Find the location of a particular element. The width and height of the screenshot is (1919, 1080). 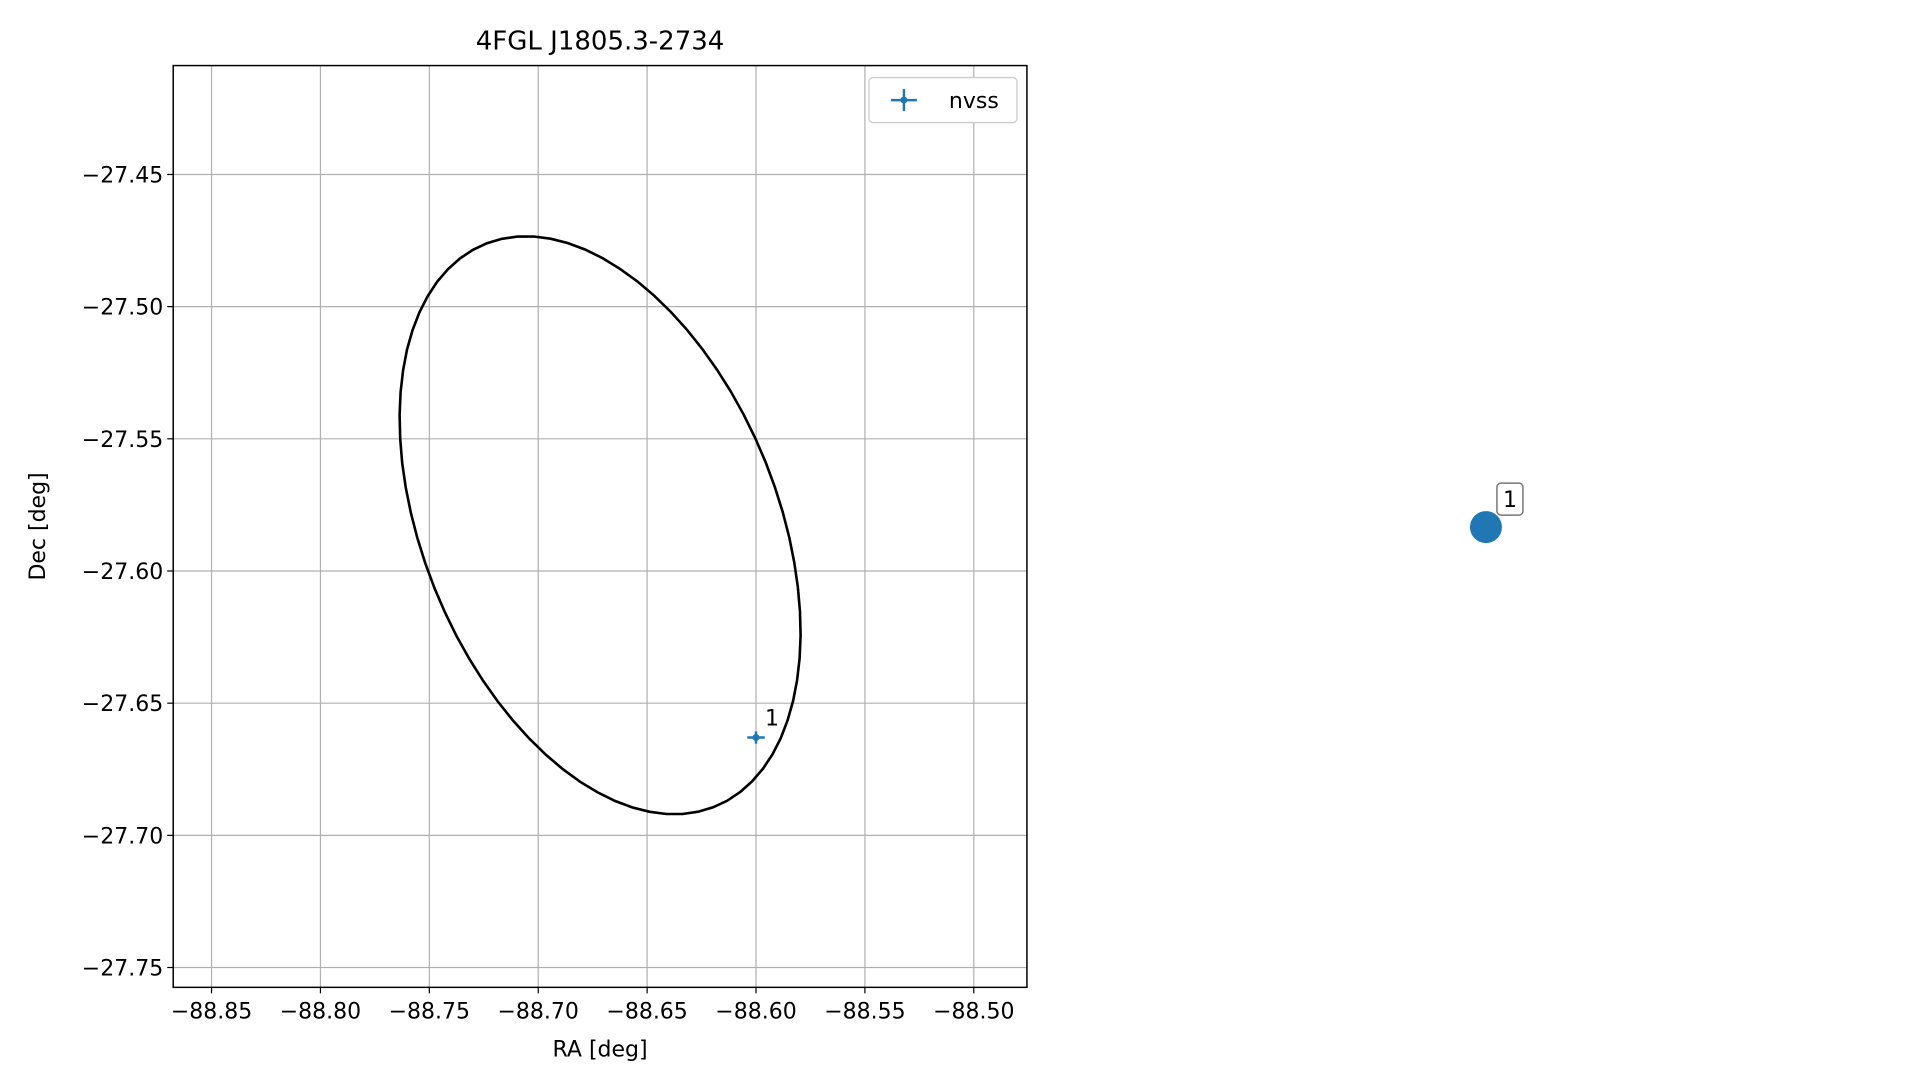

y-tick-label: −27.75 is located at coordinates (122, 969).